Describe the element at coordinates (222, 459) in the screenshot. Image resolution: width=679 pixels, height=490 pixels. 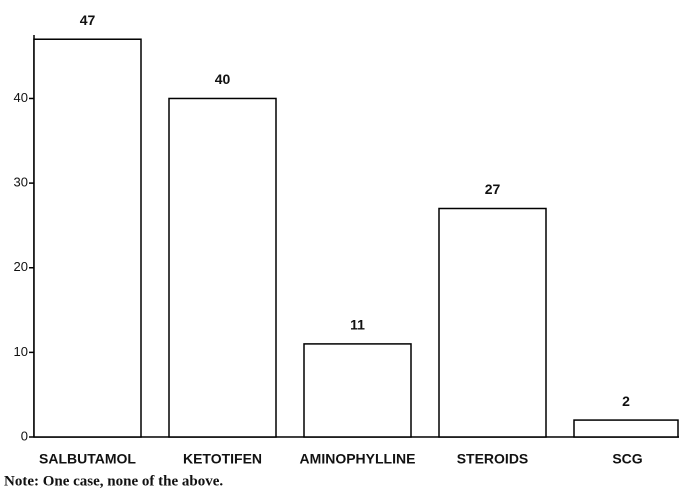
I see `x-tick-label: KETOTIFEN` at that location.